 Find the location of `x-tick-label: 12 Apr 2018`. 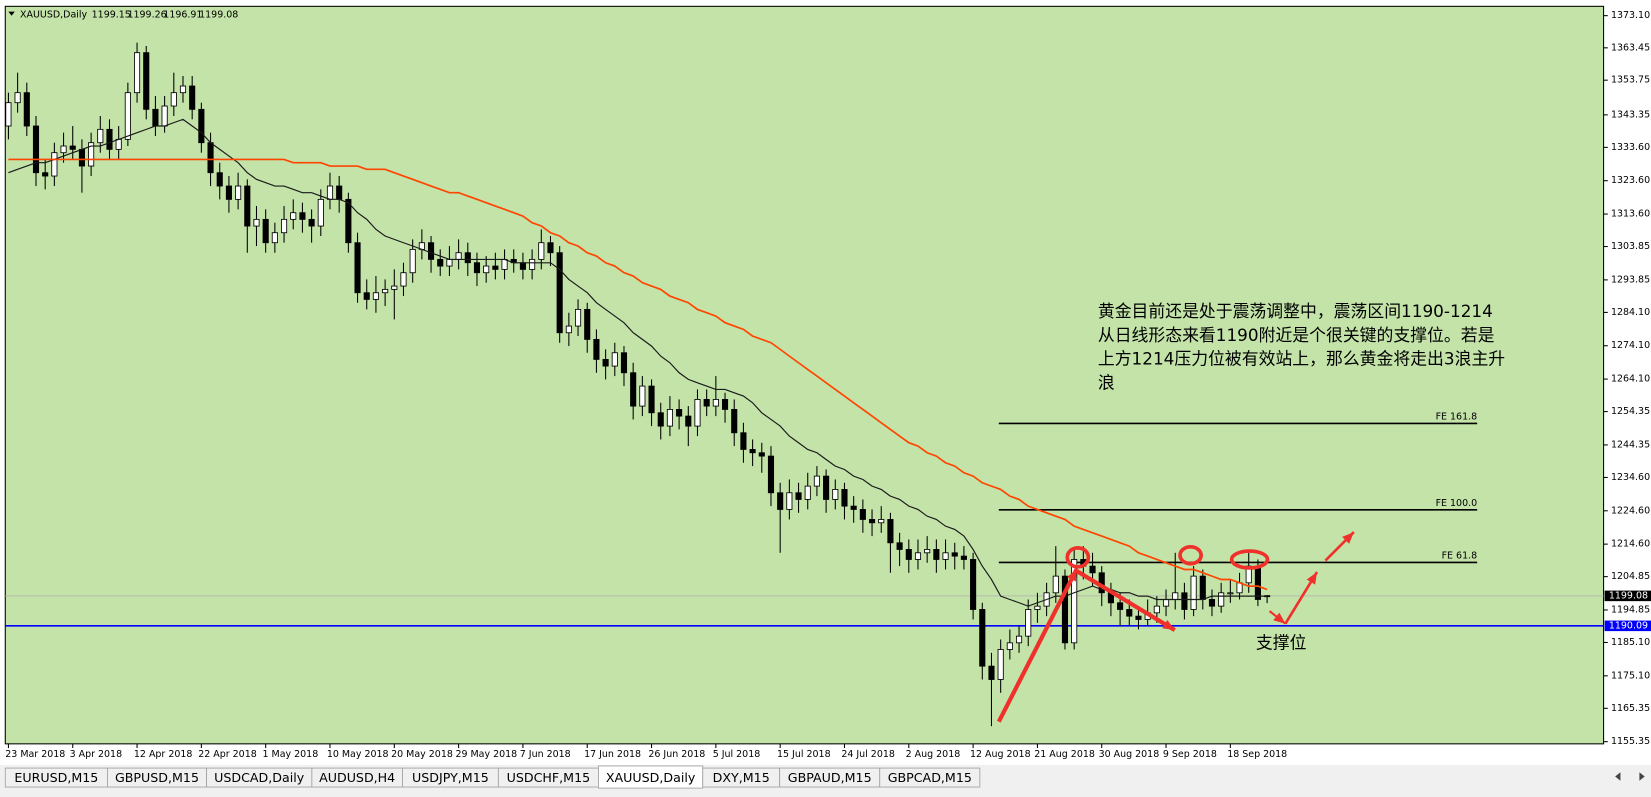

x-tick-label: 12 Apr 2018 is located at coordinates (163, 754).